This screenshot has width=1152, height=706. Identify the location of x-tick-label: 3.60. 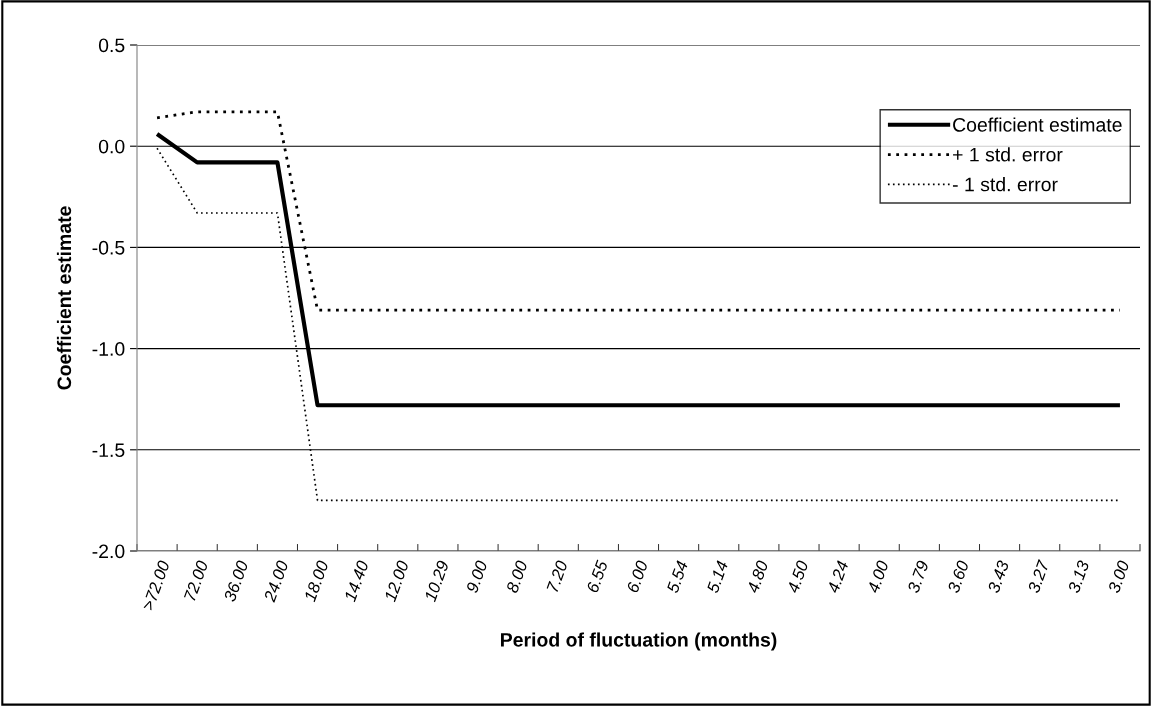
(958, 576).